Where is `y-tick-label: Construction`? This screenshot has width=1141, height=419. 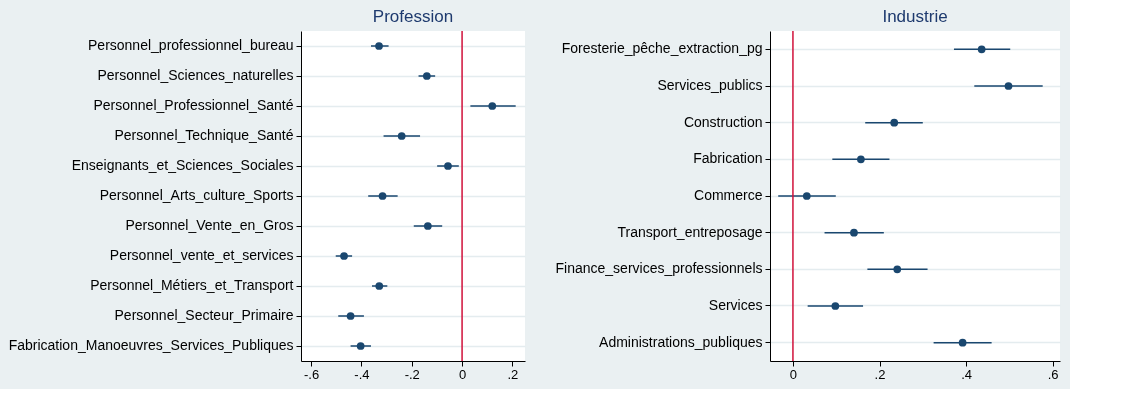 y-tick-label: Construction is located at coordinates (723, 121).